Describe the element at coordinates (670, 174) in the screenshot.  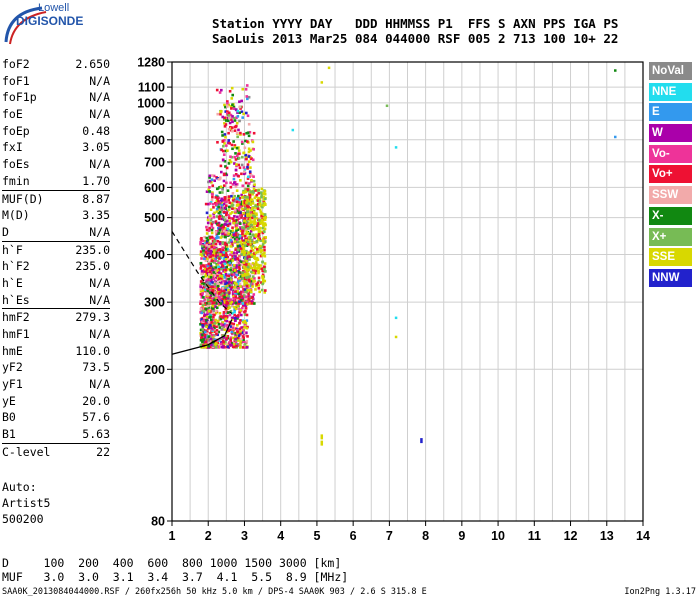
I see `legend-item-vo-: Vo+` at that location.